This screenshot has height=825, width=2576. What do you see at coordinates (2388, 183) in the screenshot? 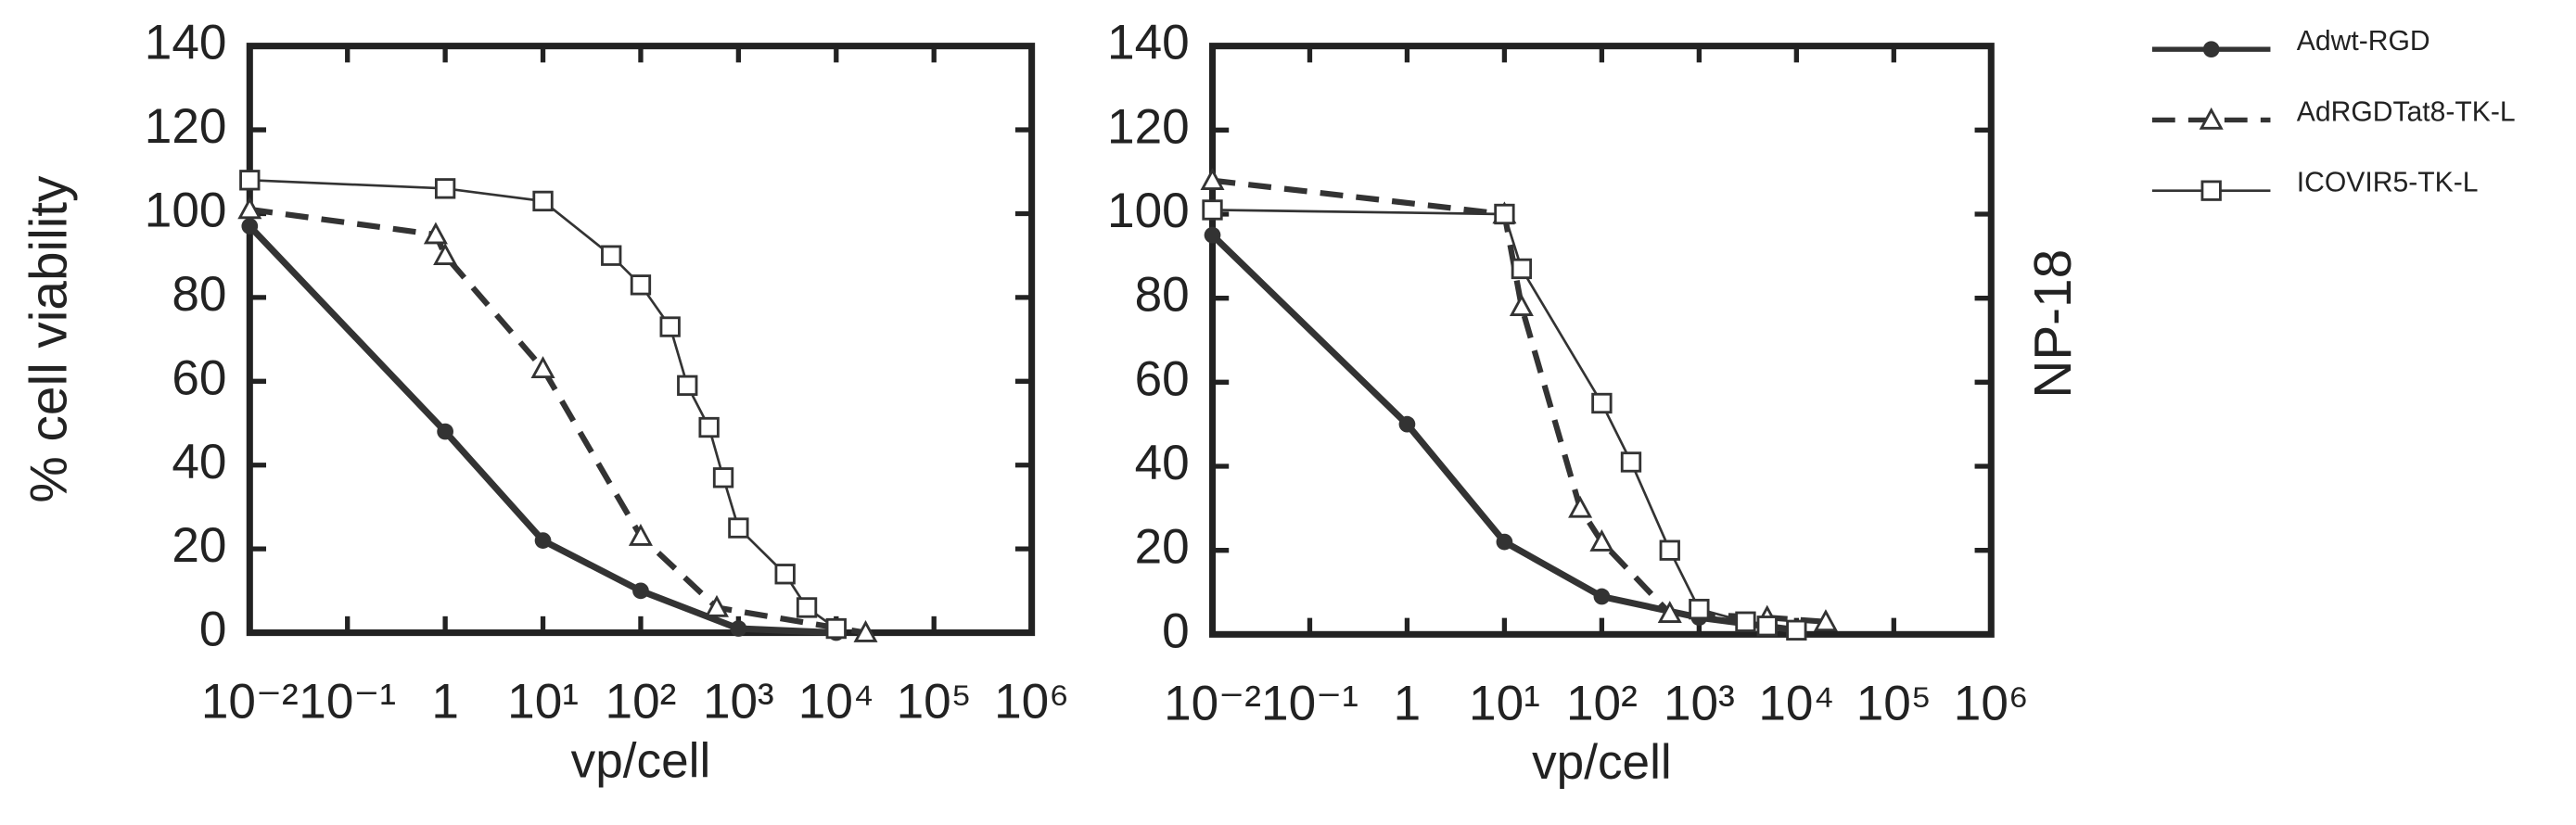
I see `legend-label: ICOVIR5-TK-L` at bounding box center [2388, 183].